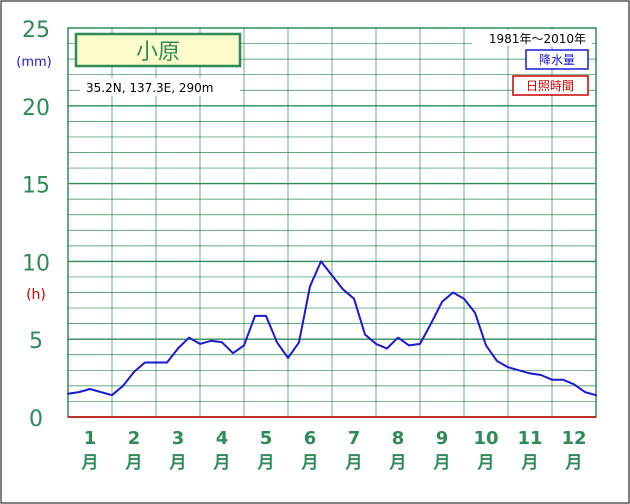 The height and width of the screenshot is (504, 630). What do you see at coordinates (134, 438) in the screenshot?
I see `month-number-label: 2` at bounding box center [134, 438].